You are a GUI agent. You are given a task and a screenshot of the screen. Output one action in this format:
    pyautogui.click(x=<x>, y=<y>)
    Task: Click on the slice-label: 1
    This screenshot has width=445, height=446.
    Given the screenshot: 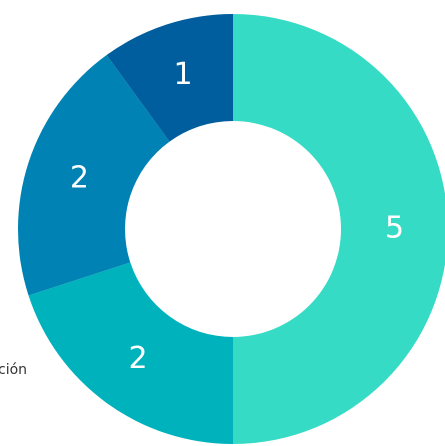 What is the action you would take?
    pyautogui.click(x=183, y=74)
    